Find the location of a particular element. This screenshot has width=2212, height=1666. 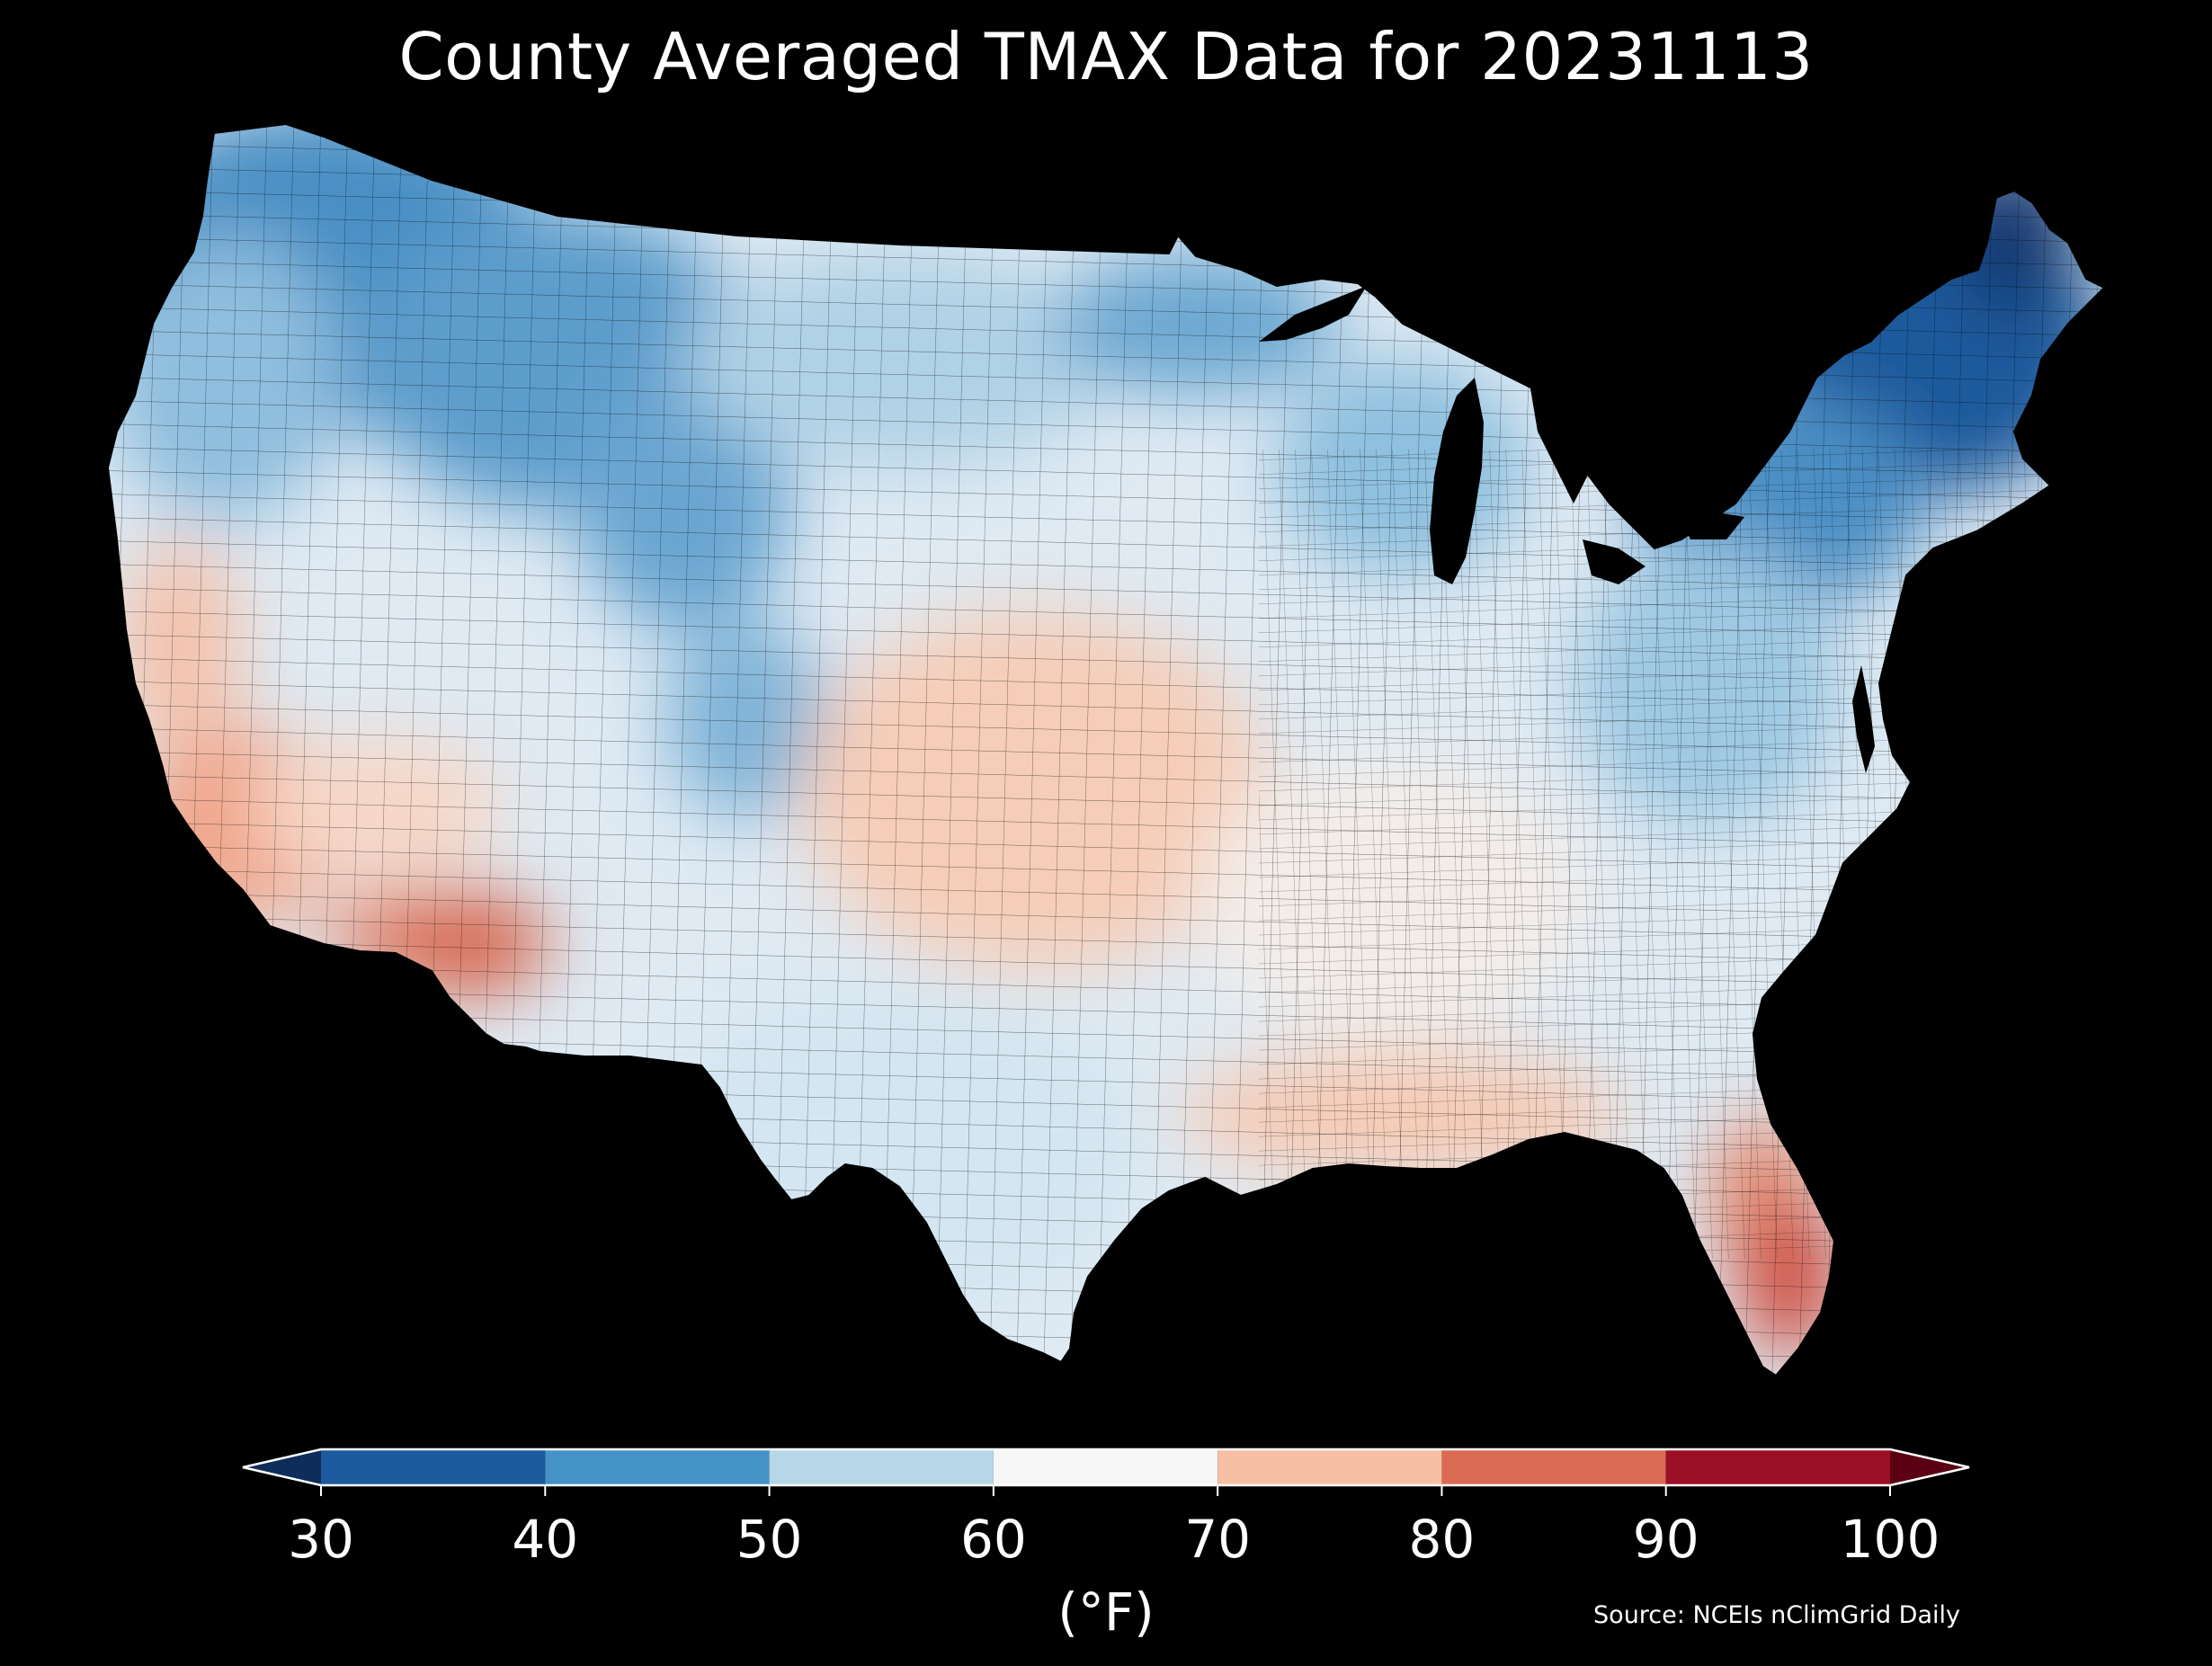

page-title: County Averaged TMAX Data for 20231113 is located at coordinates (1106, 56).